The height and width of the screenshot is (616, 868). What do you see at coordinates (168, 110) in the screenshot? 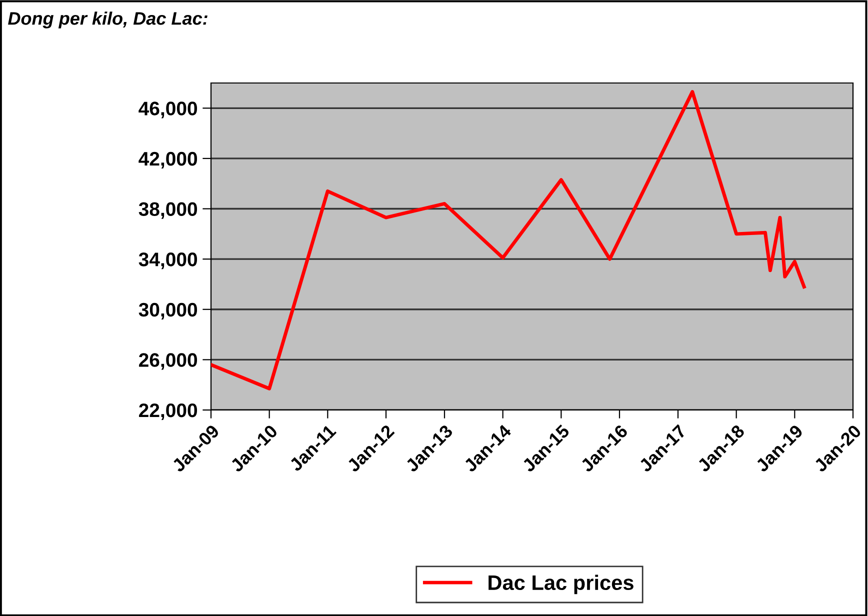
I see `y-tick-label: 46,000` at bounding box center [168, 110].